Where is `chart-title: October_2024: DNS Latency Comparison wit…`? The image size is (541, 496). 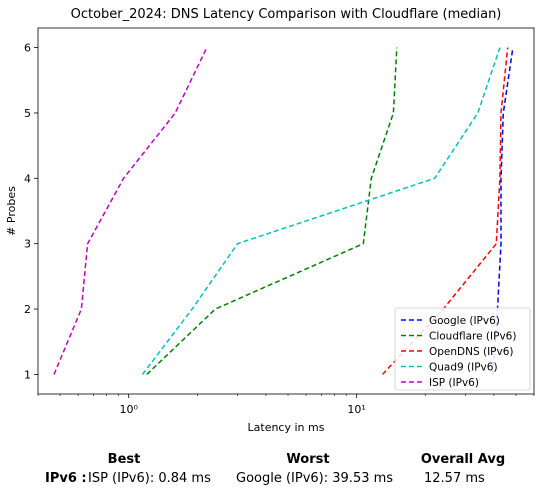 chart-title: October_2024: DNS Latency Comparison wit… is located at coordinates (286, 14).